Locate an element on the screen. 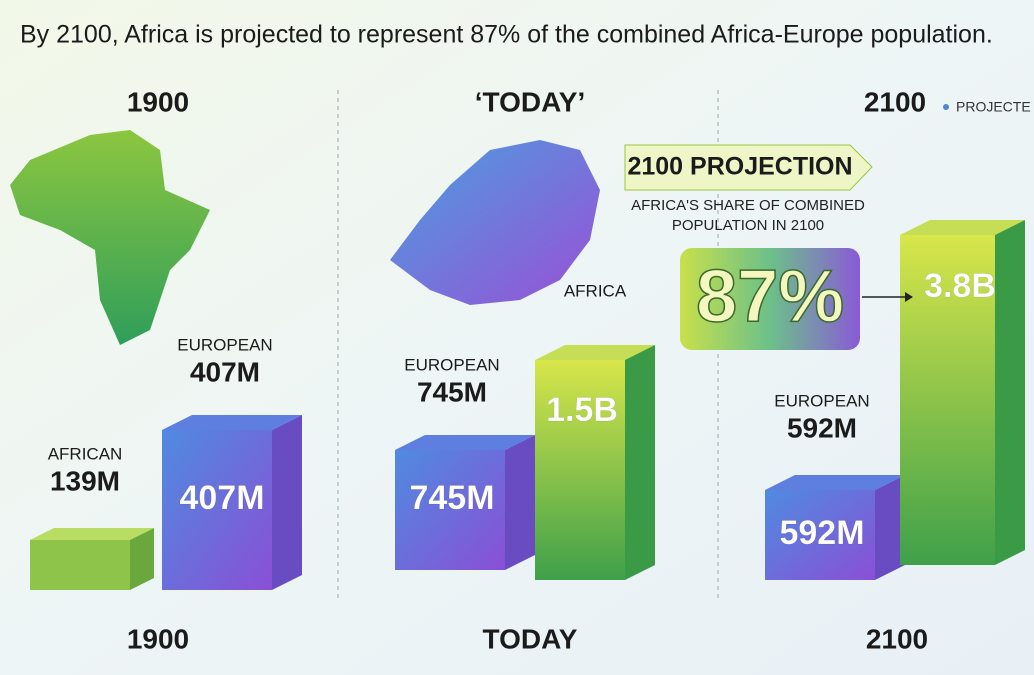 This screenshot has height=675, width=1034. europe-map is located at coordinates (495, 222).